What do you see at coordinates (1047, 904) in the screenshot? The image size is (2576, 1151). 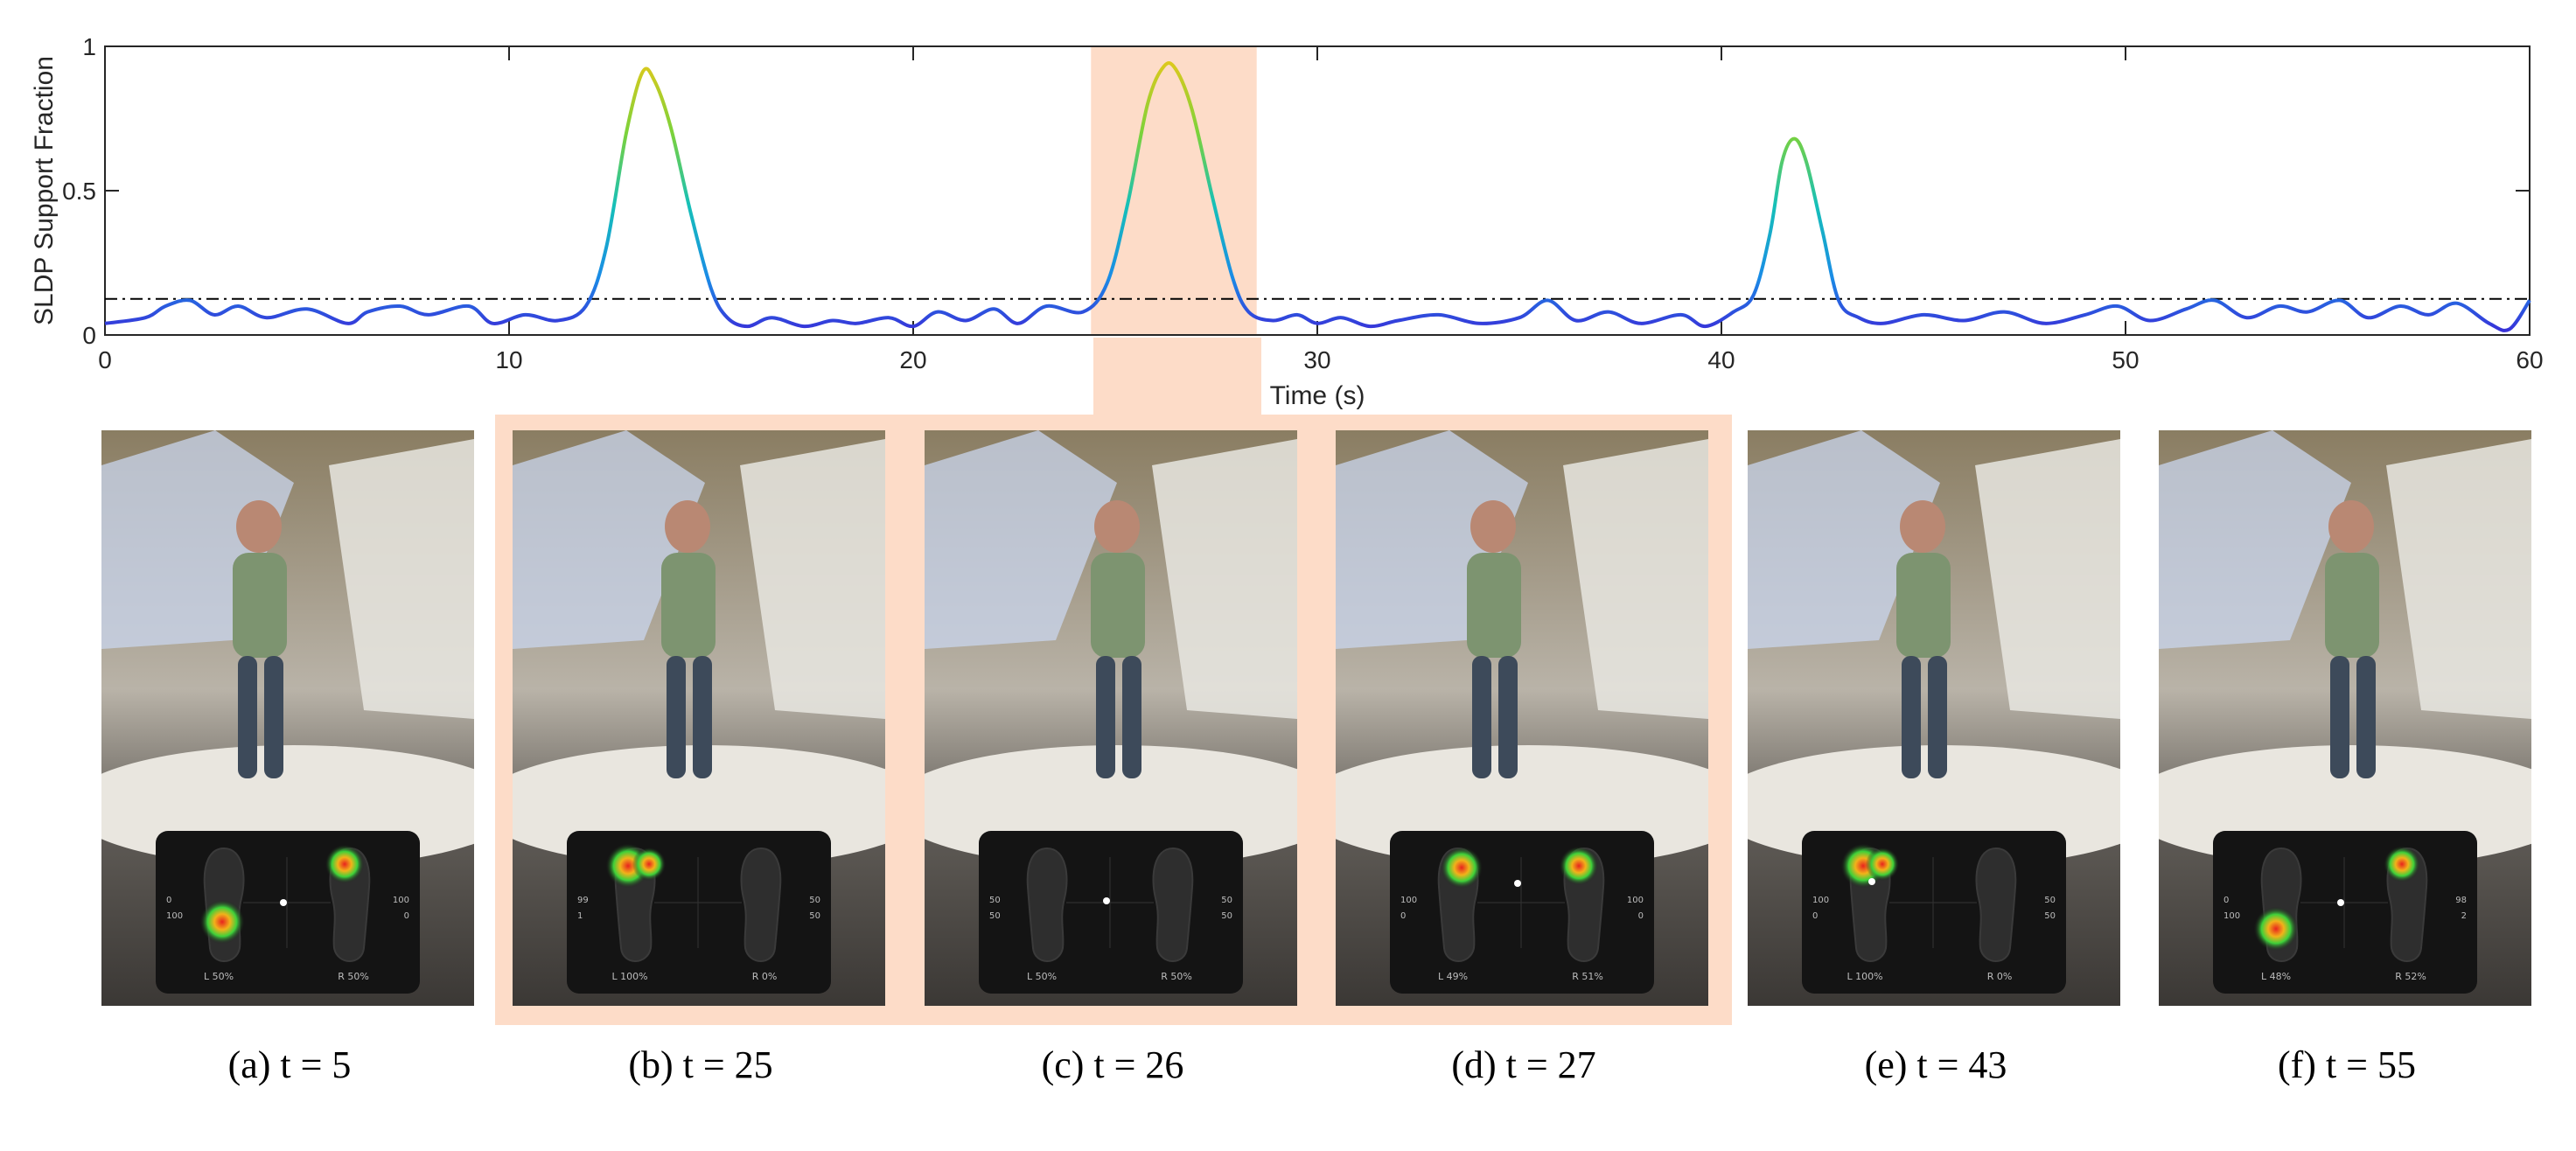 I see `left-footprint` at bounding box center [1047, 904].